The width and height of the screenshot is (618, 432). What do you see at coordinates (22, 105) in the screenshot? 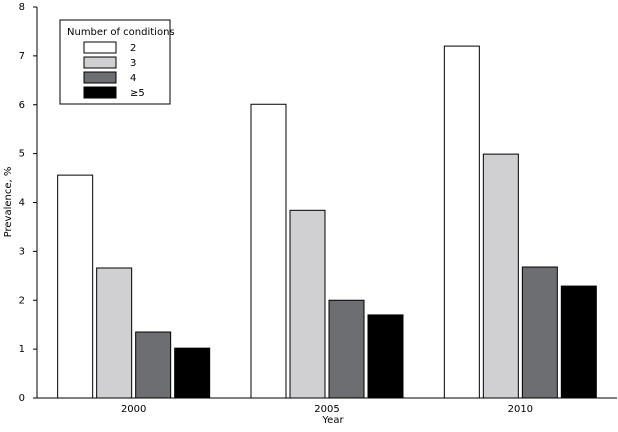
I see `y-tick-label: 6` at bounding box center [22, 105].